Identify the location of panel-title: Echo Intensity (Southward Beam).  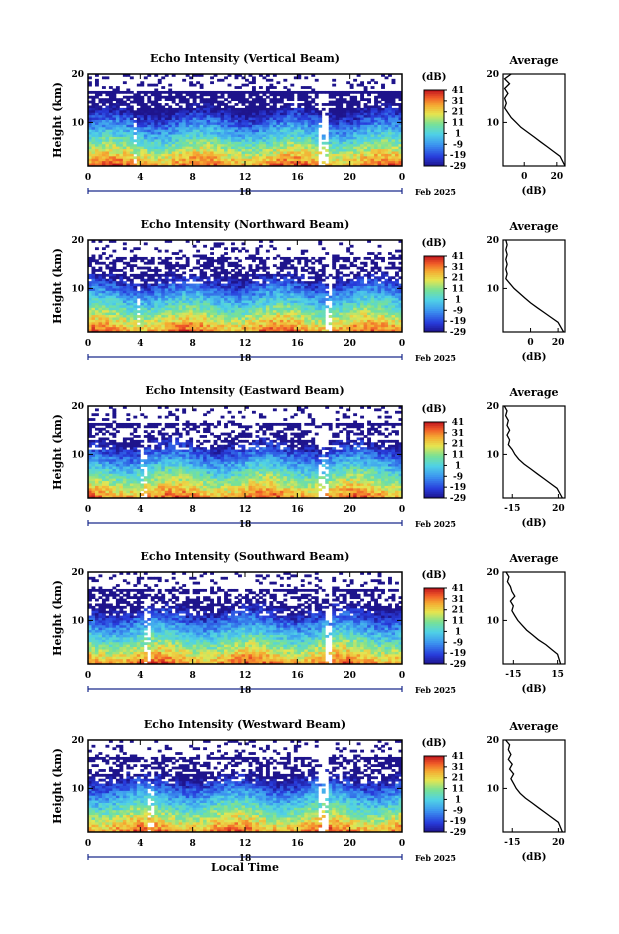
(245, 556).